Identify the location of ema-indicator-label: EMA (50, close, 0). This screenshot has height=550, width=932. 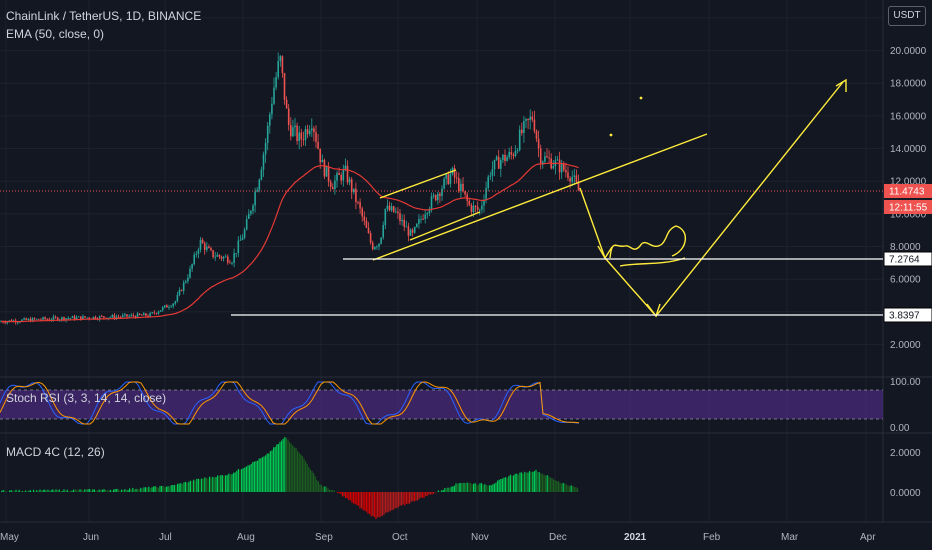
(55, 34).